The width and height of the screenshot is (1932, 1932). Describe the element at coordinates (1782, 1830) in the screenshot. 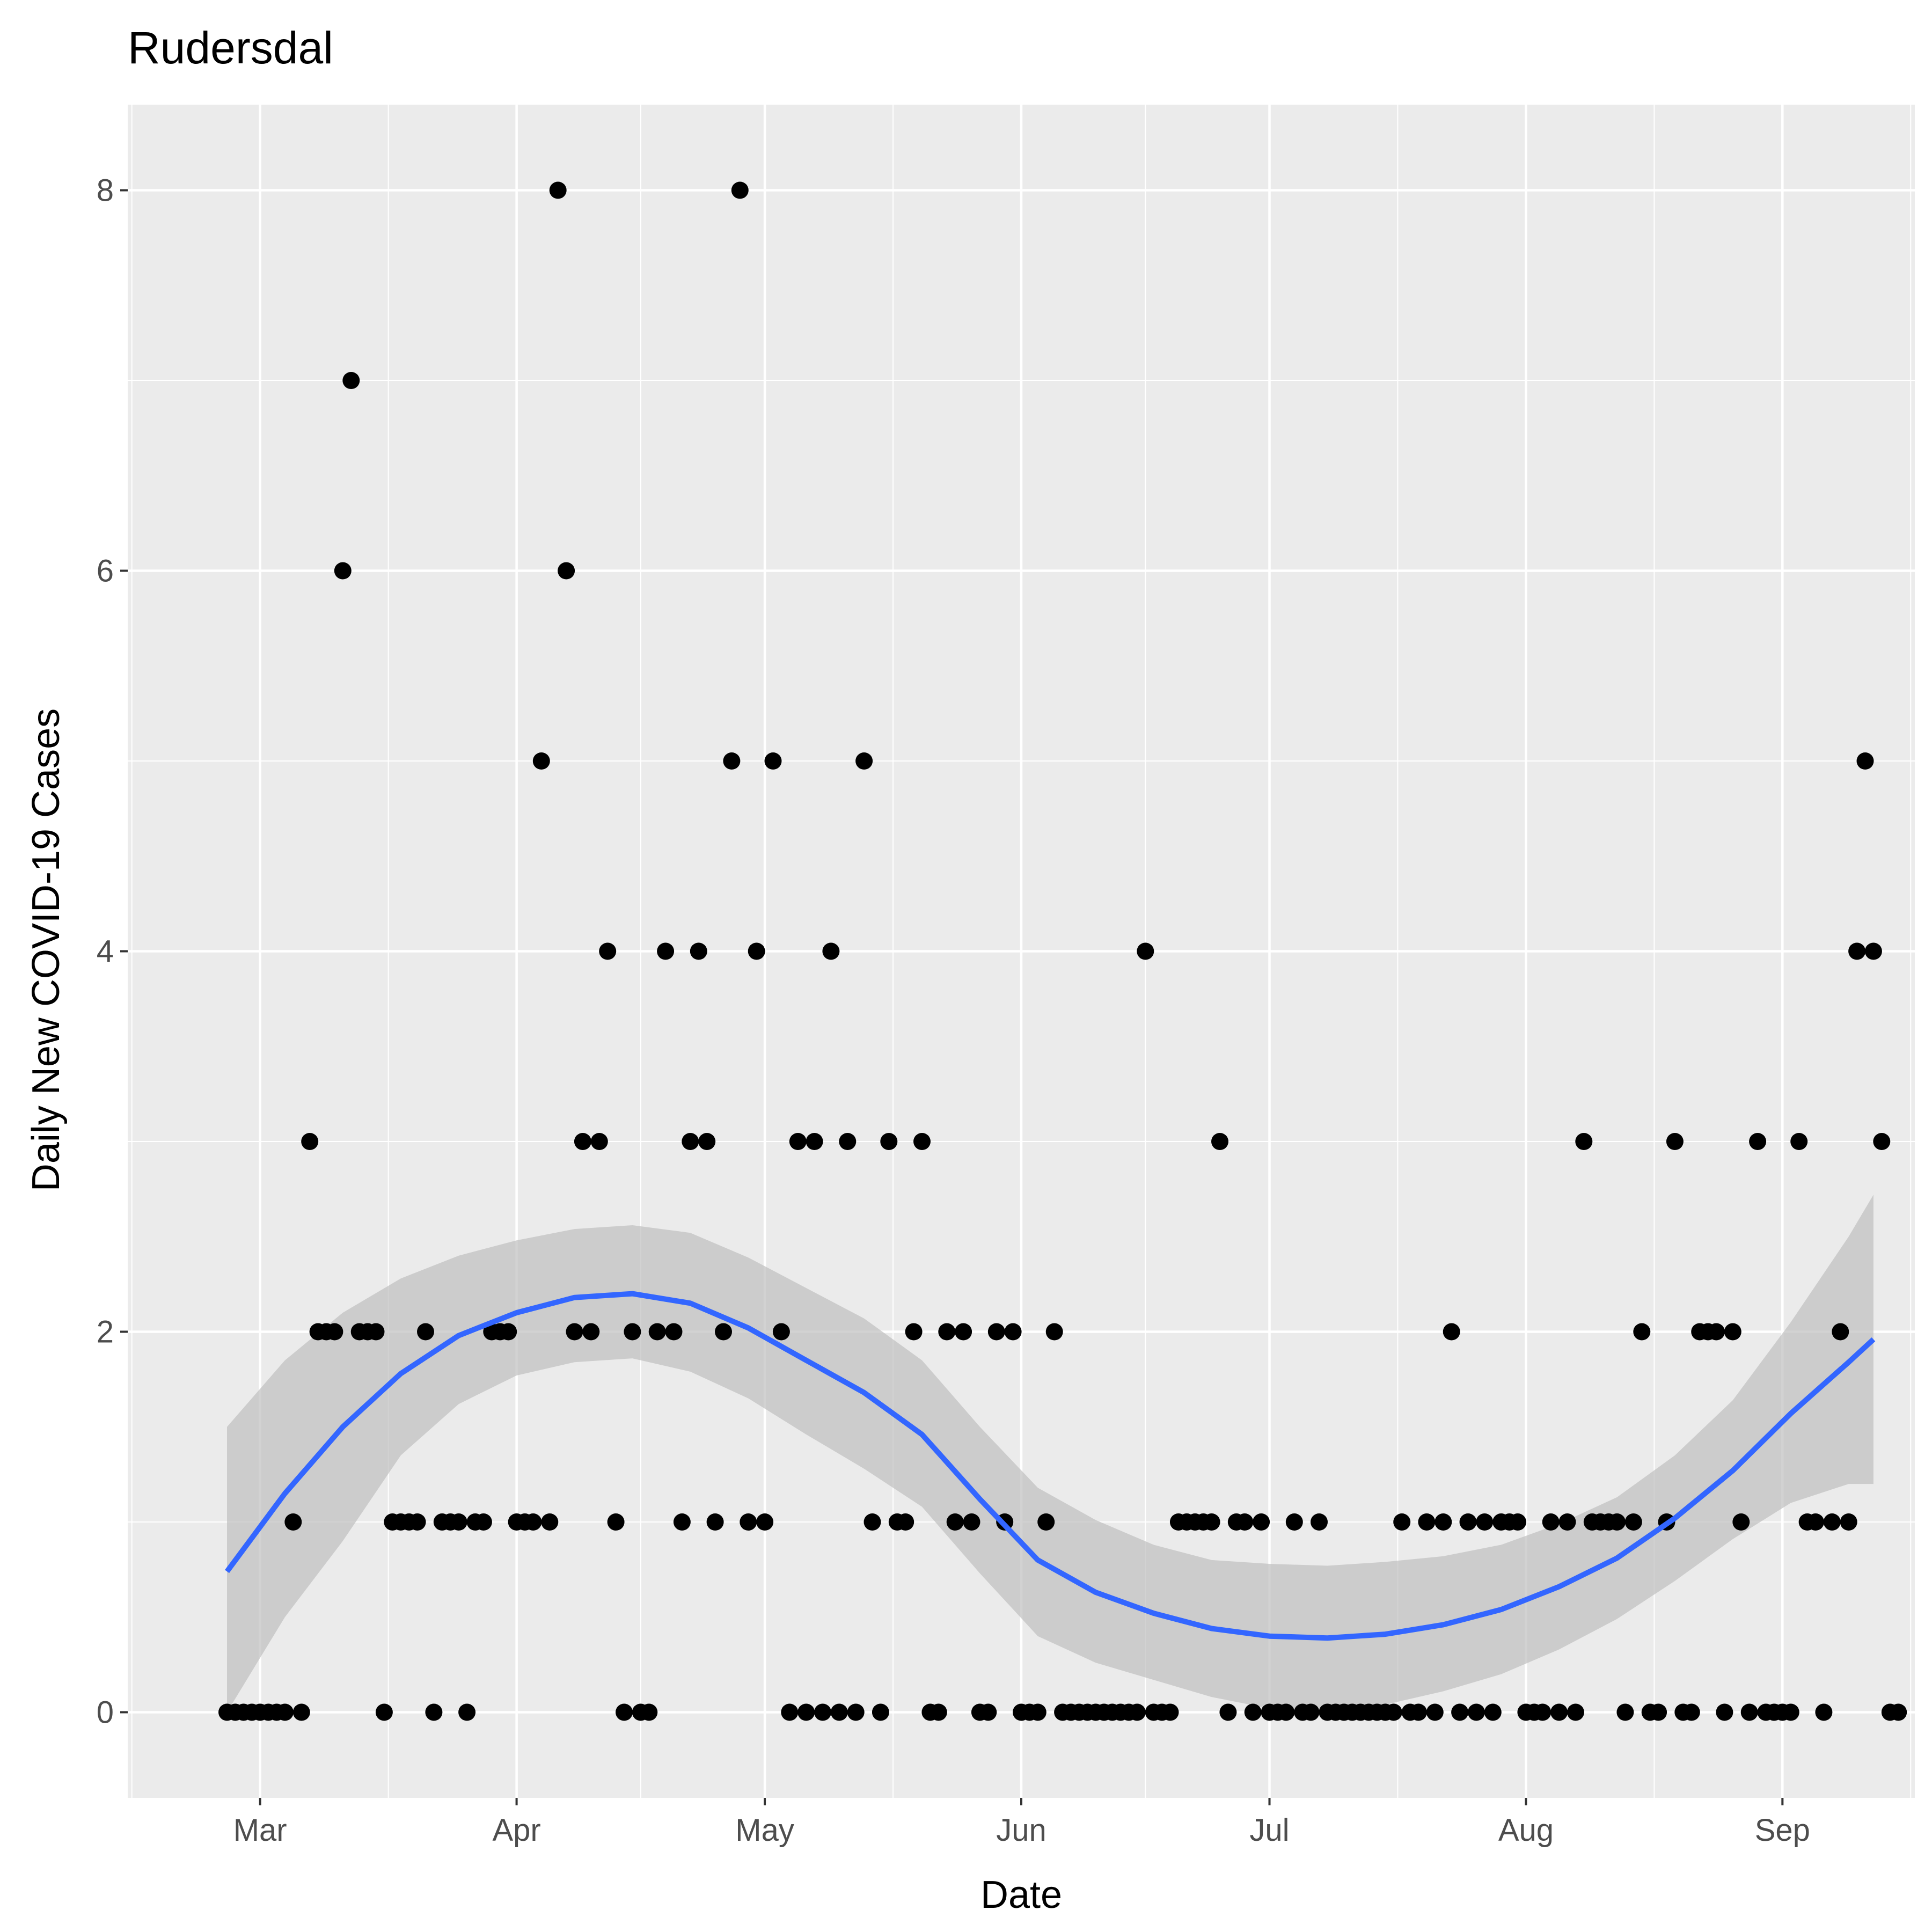

I see `x-tick-label: Sep` at that location.